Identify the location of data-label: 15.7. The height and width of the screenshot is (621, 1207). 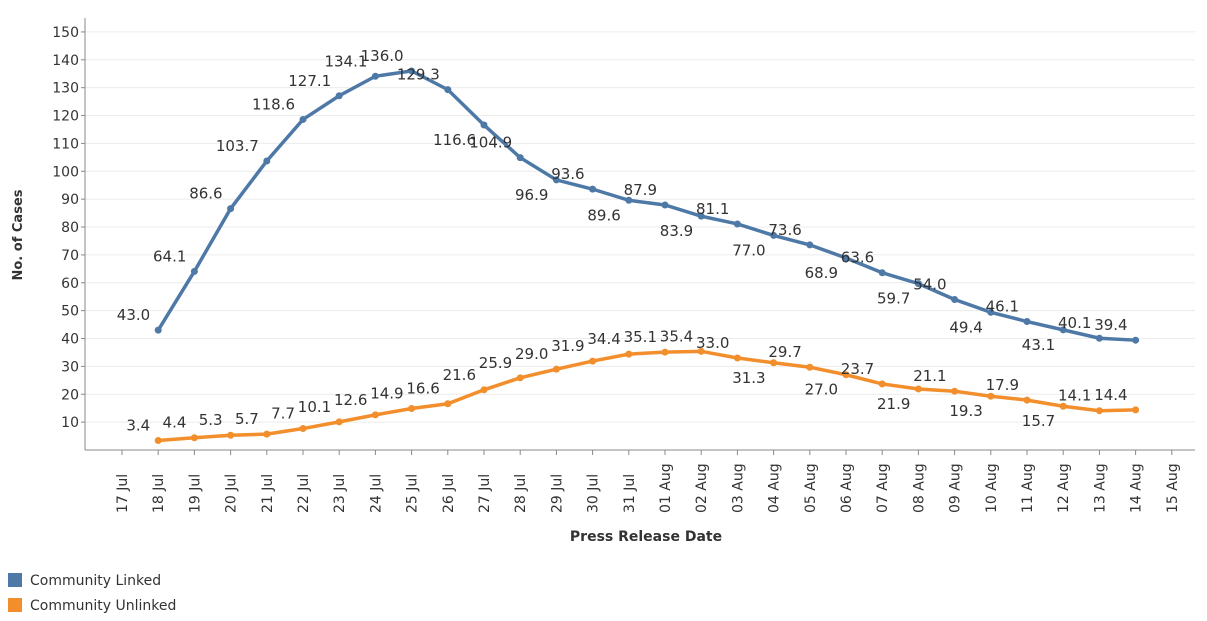
(1038, 421).